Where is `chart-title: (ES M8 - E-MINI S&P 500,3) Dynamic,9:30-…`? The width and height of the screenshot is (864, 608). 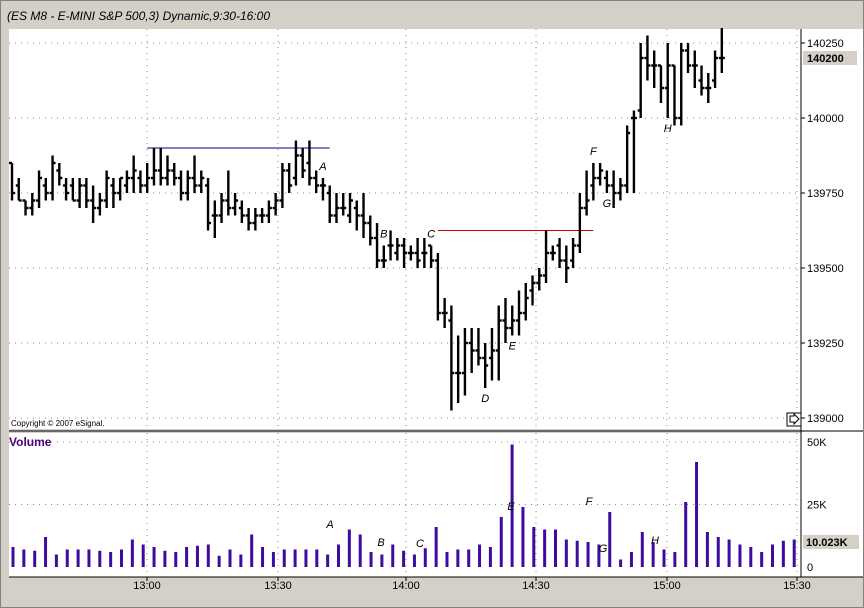 chart-title: (ES M8 - E-MINI S&P 500,3) Dynamic,9:30-… is located at coordinates (138, 16).